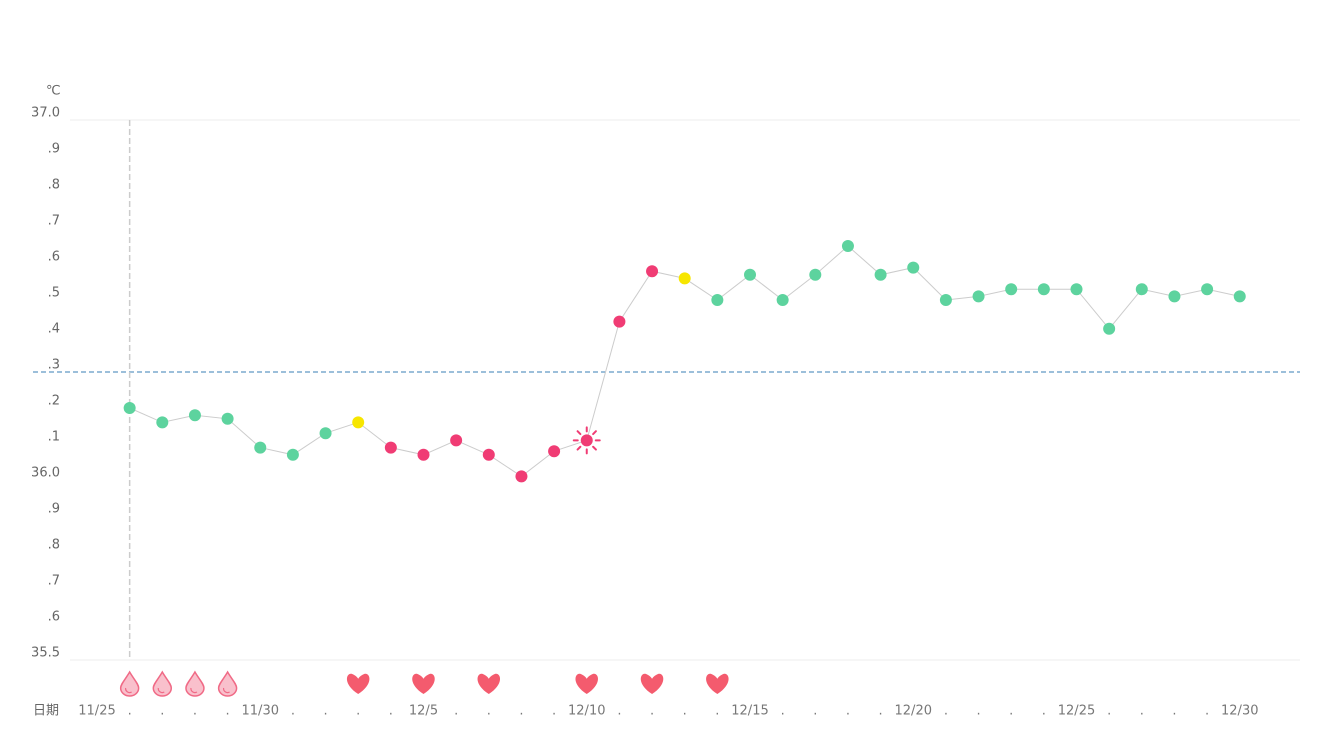 This screenshot has height=754, width=1334. Describe the element at coordinates (1076, 711) in the screenshot. I see `x-tick-label: 12/25` at that location.